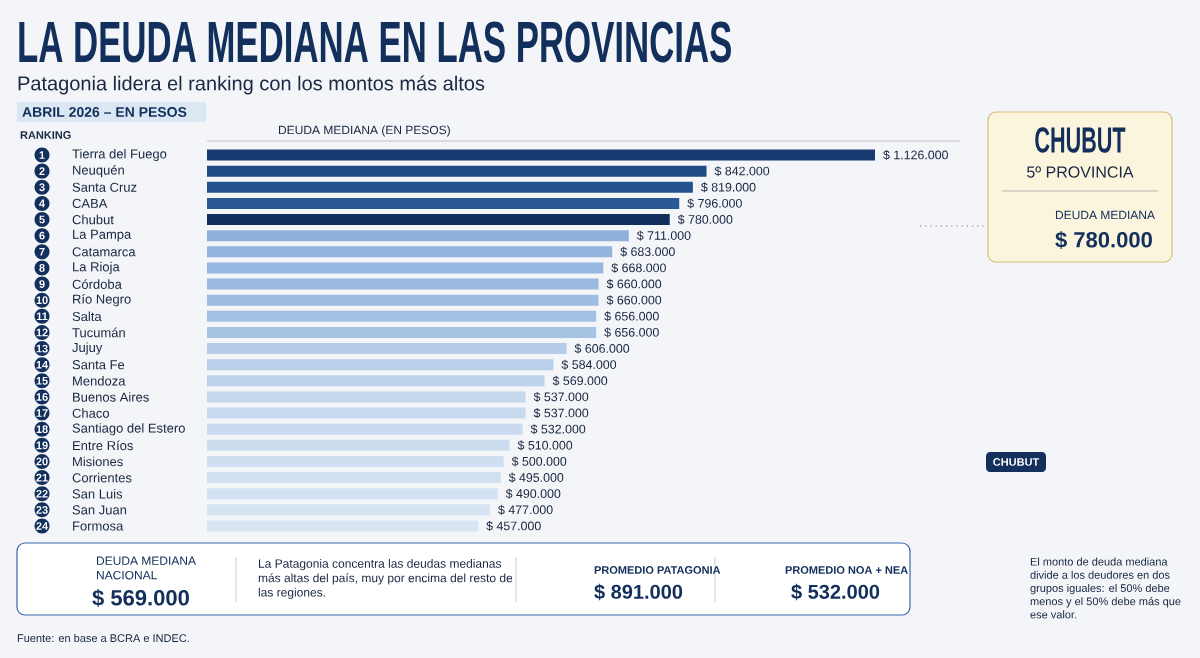 This screenshot has width=1200, height=658. What do you see at coordinates (90, 203) in the screenshot?
I see `y-tick-label: CABA` at bounding box center [90, 203].